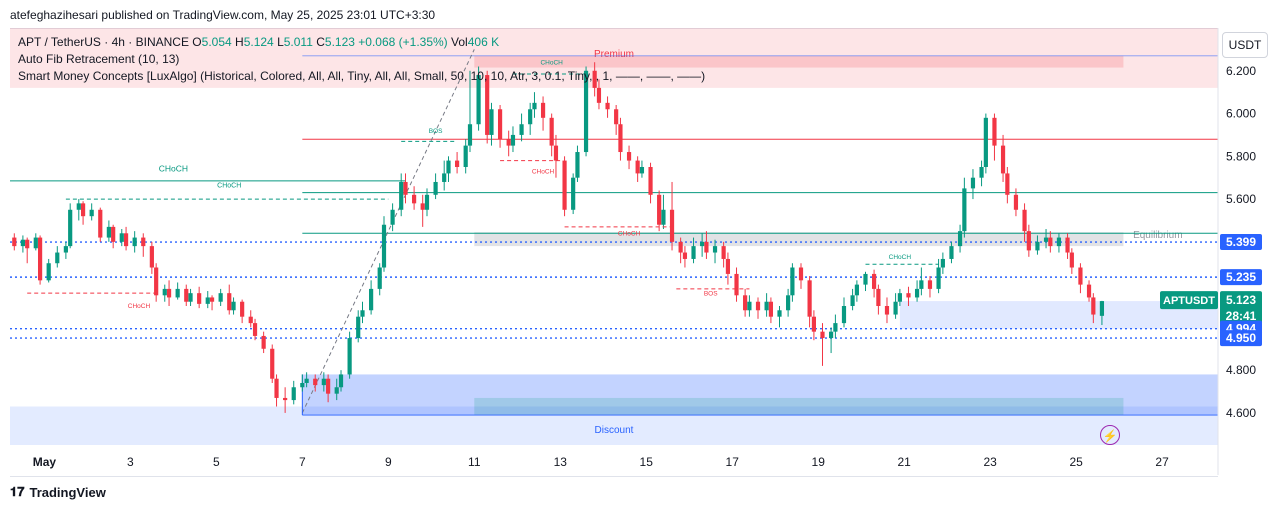  What do you see at coordinates (67, 492) in the screenshot?
I see `tradingview-logo-text: TradingView` at bounding box center [67, 492].